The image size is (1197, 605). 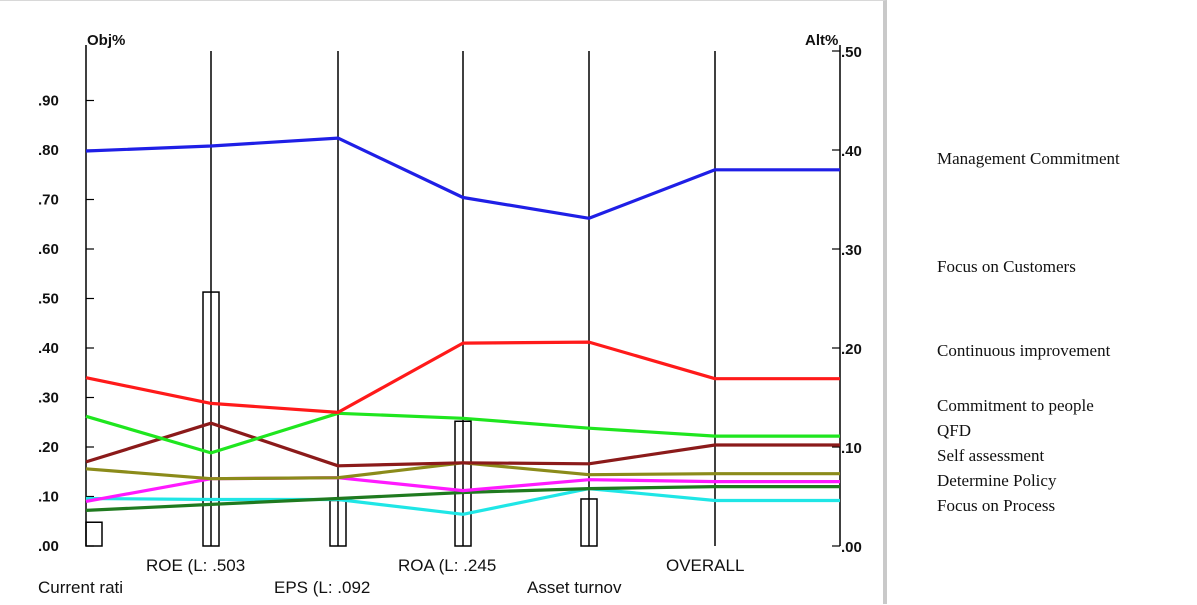 I want to click on series-line-focus-on-process, so click(x=462, y=501).